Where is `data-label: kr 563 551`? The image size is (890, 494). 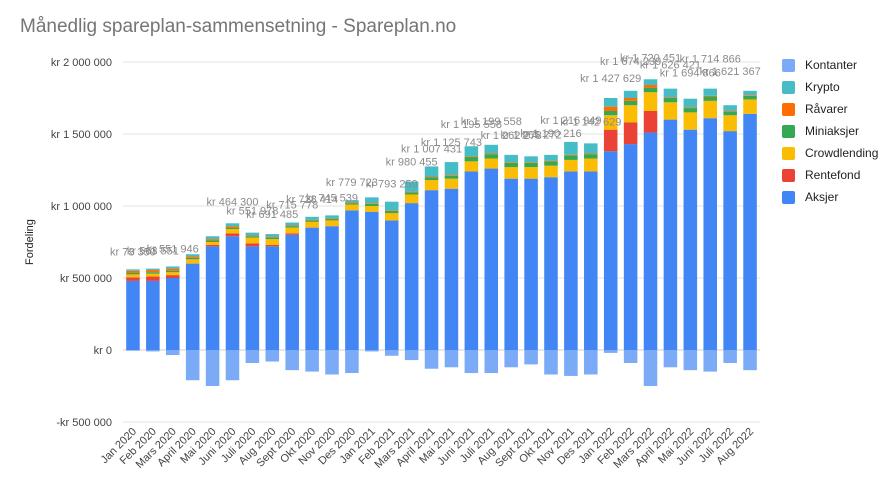 data-label: kr 563 551 is located at coordinates (153, 252).